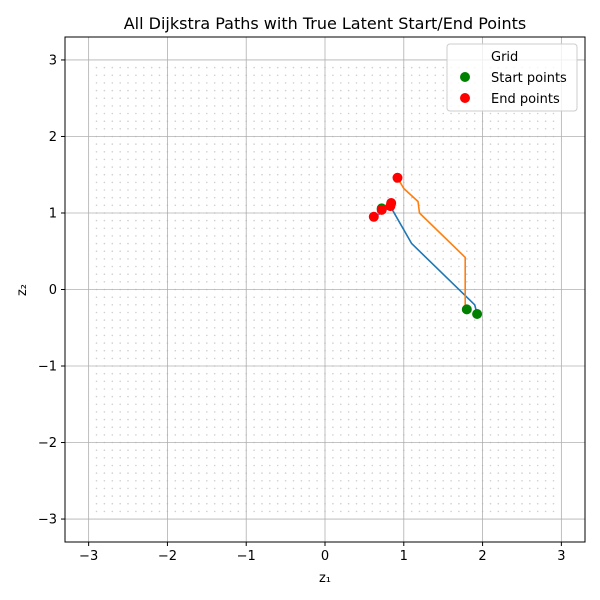 The image size is (600, 600). What do you see at coordinates (512, 77) in the screenshot?
I see `legend: Grid Start points End points` at bounding box center [512, 77].